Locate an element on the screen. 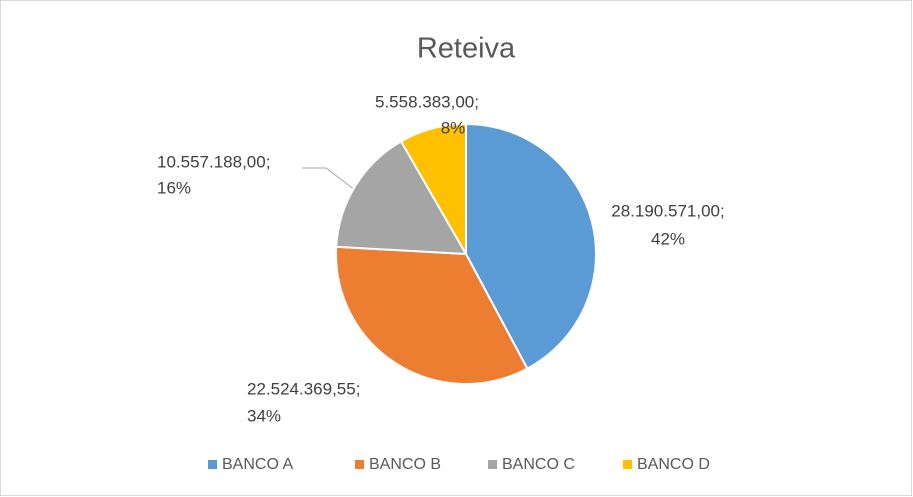 The height and width of the screenshot is (497, 913). legend-label: BANCO C is located at coordinates (538, 464).